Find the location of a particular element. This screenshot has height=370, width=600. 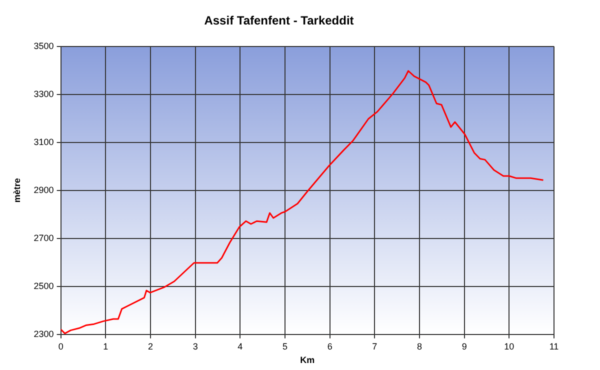

y-tick-label: 3100 is located at coordinates (44, 141).